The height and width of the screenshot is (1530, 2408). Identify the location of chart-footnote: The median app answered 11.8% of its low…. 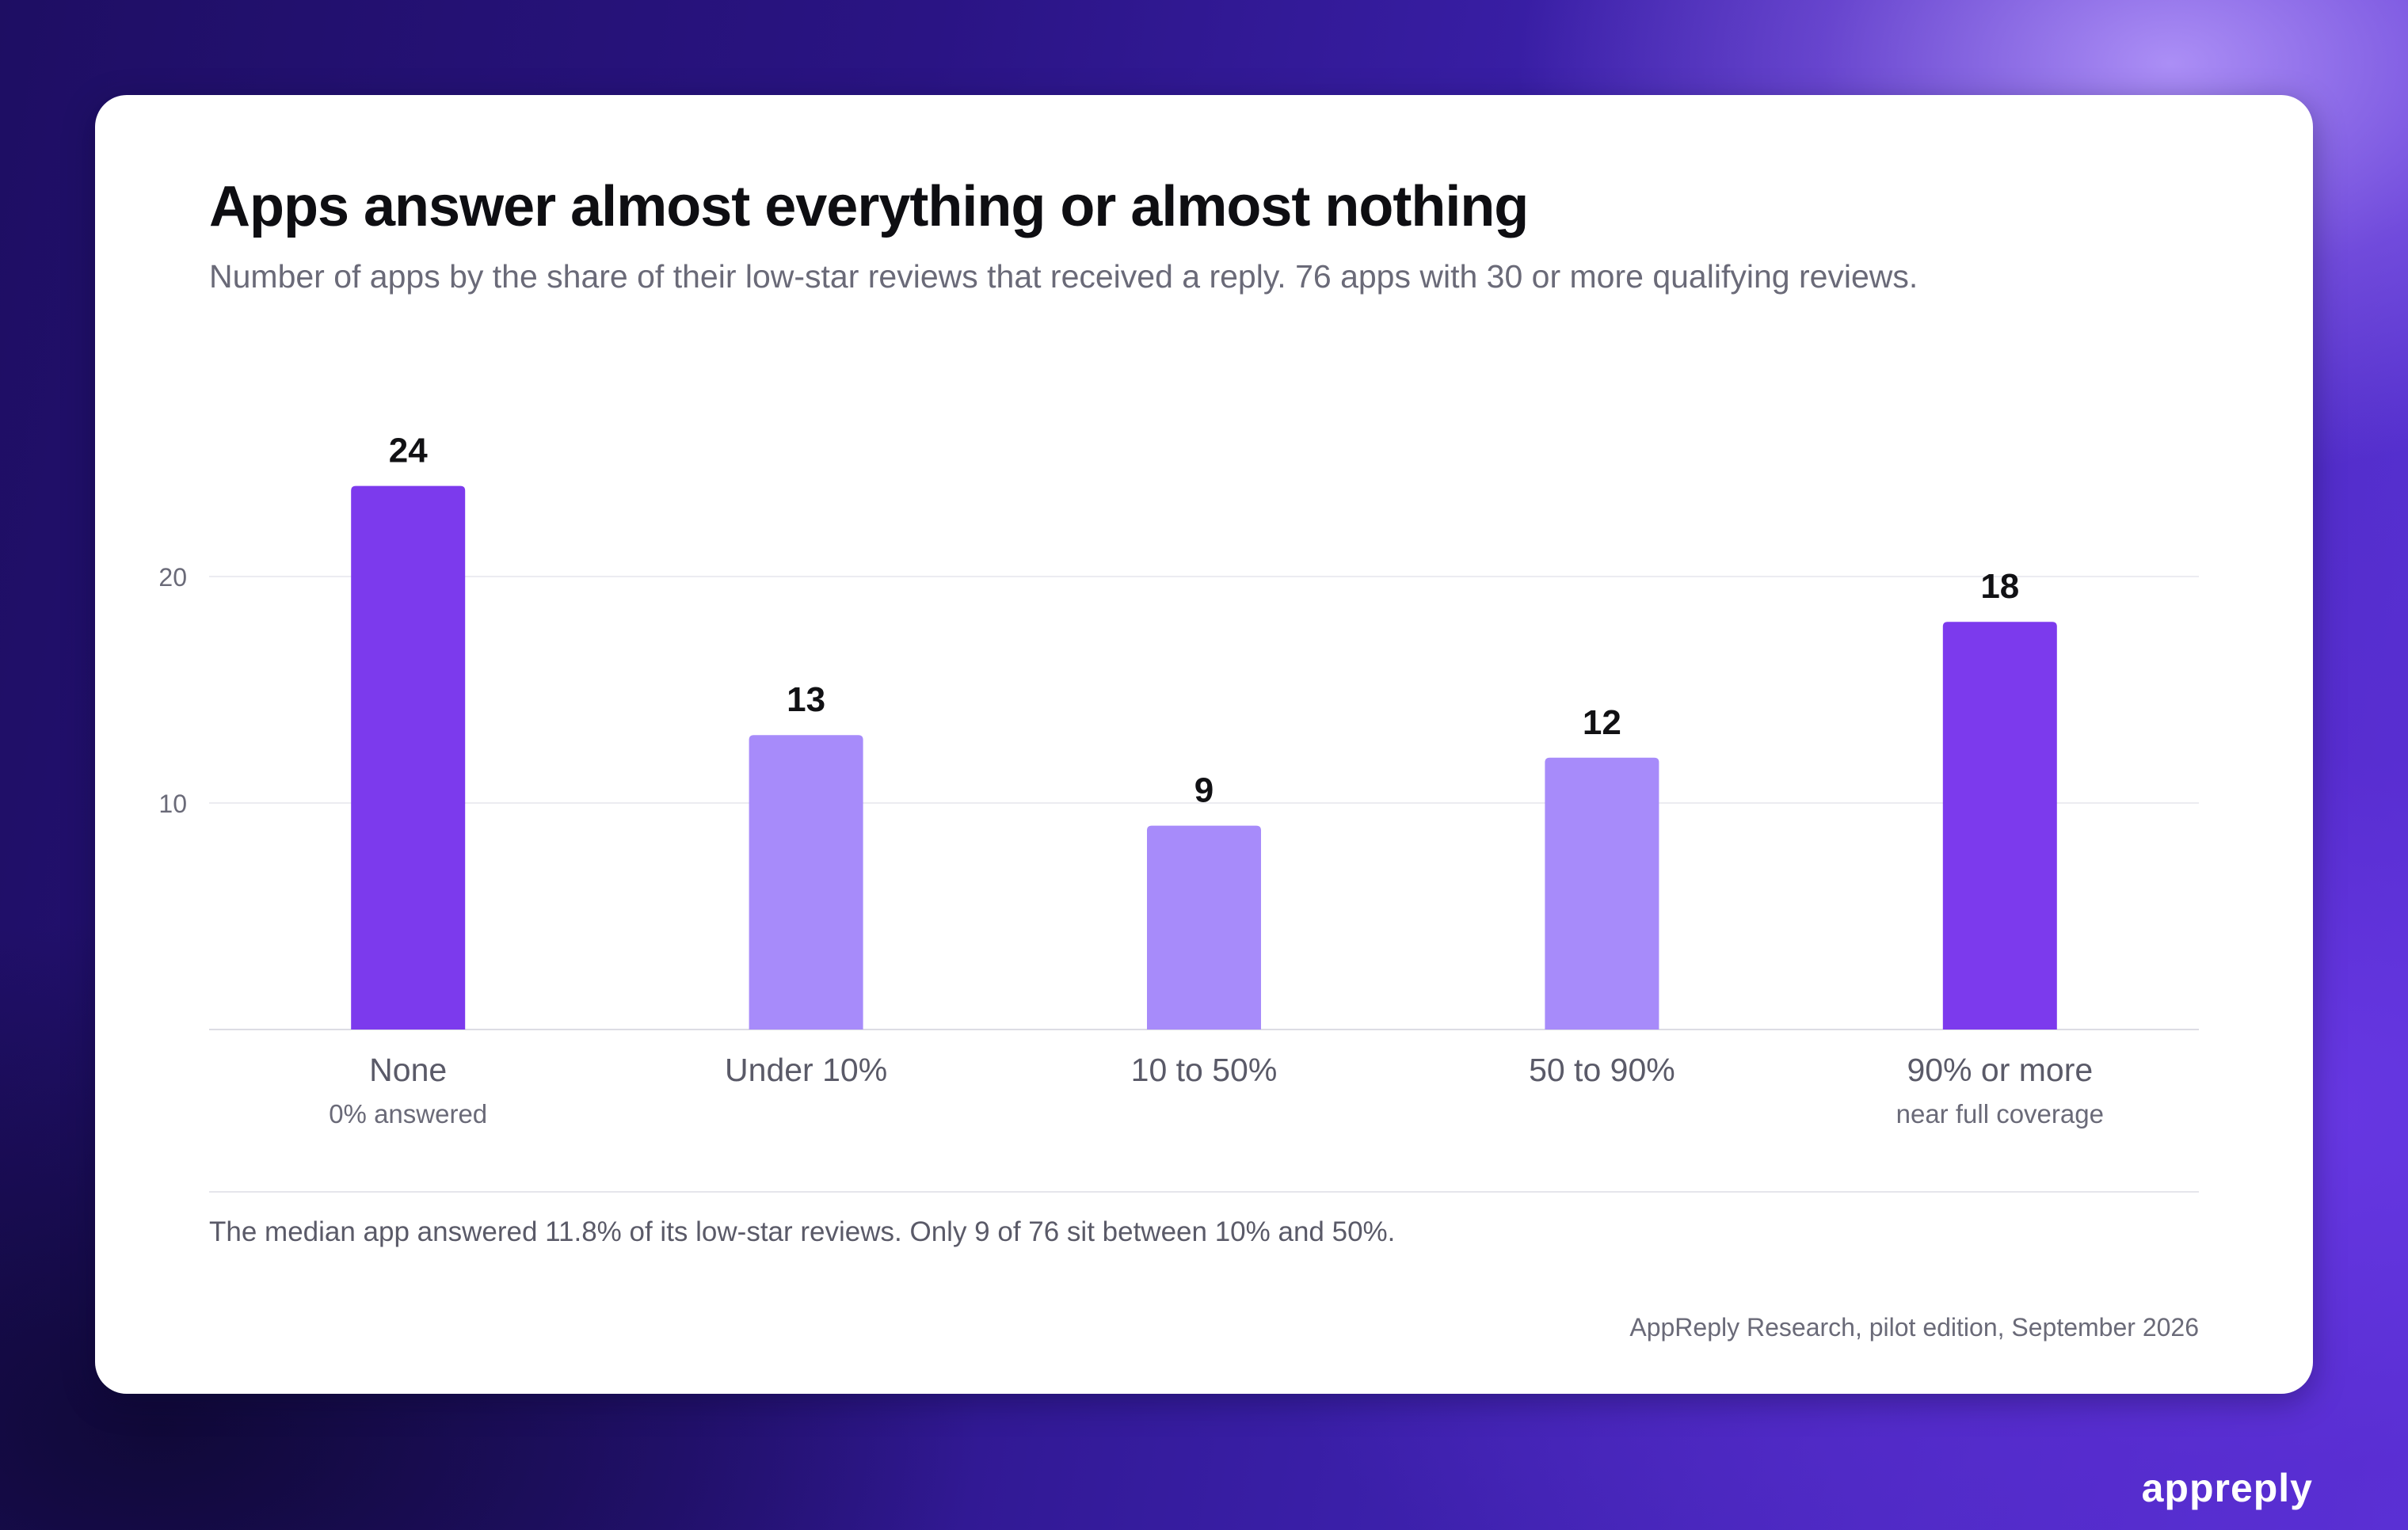
(803, 1231).